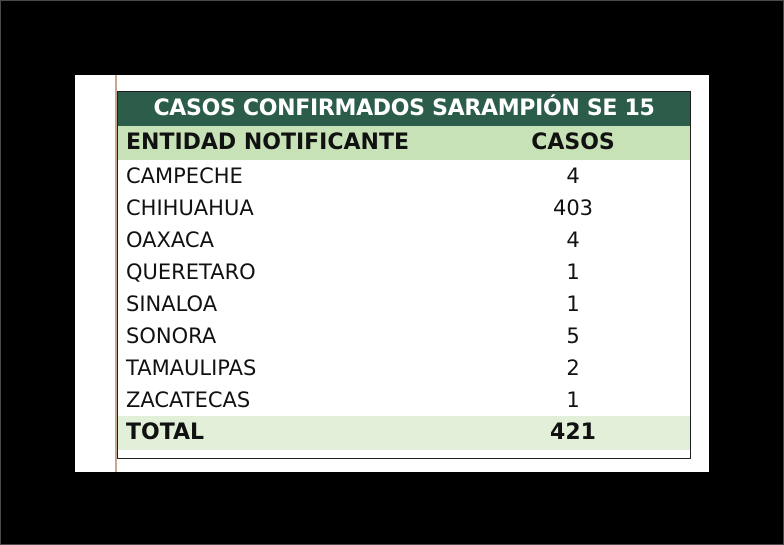 This screenshot has height=545, width=784. What do you see at coordinates (267, 142) in the screenshot?
I see `column-header-entidad: ENTIDAD NOTIFICANTE` at bounding box center [267, 142].